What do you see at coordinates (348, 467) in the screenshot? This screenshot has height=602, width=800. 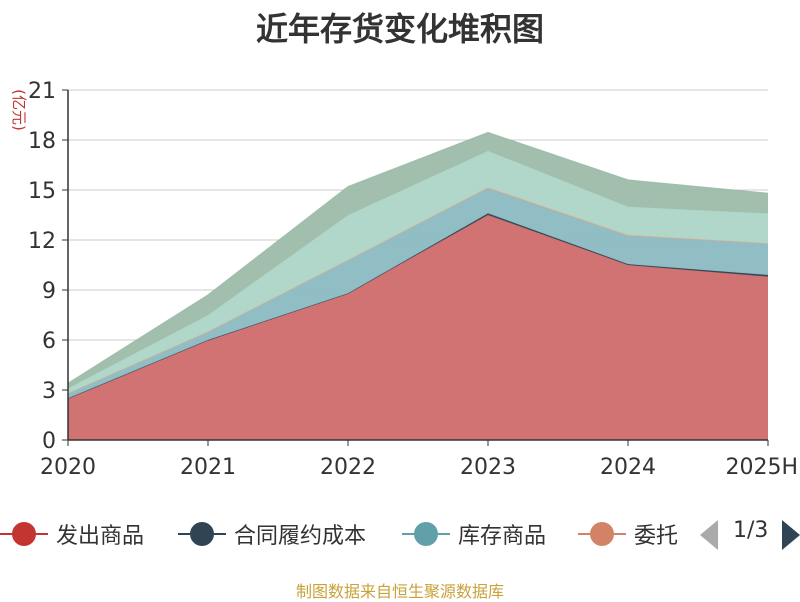 I see `x-tick-label: 2022` at bounding box center [348, 467].